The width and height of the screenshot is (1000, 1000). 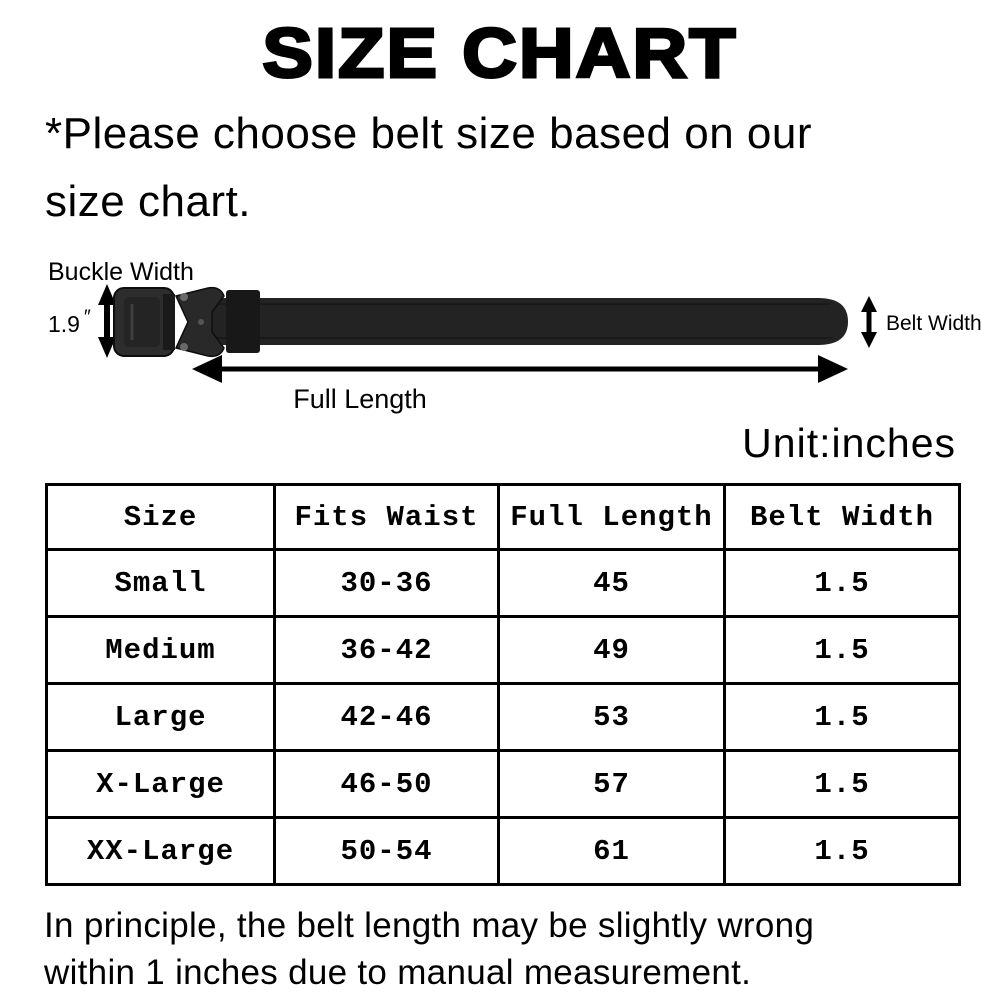 I want to click on cell-full-length: 45, so click(x=611, y=583).